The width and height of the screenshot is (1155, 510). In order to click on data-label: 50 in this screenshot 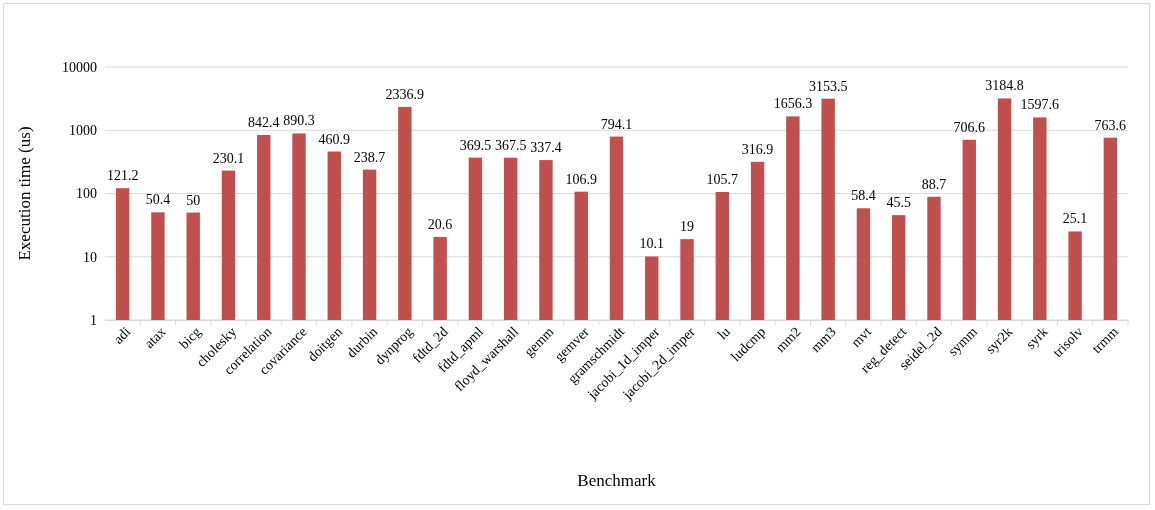, I will do `click(193, 200)`.